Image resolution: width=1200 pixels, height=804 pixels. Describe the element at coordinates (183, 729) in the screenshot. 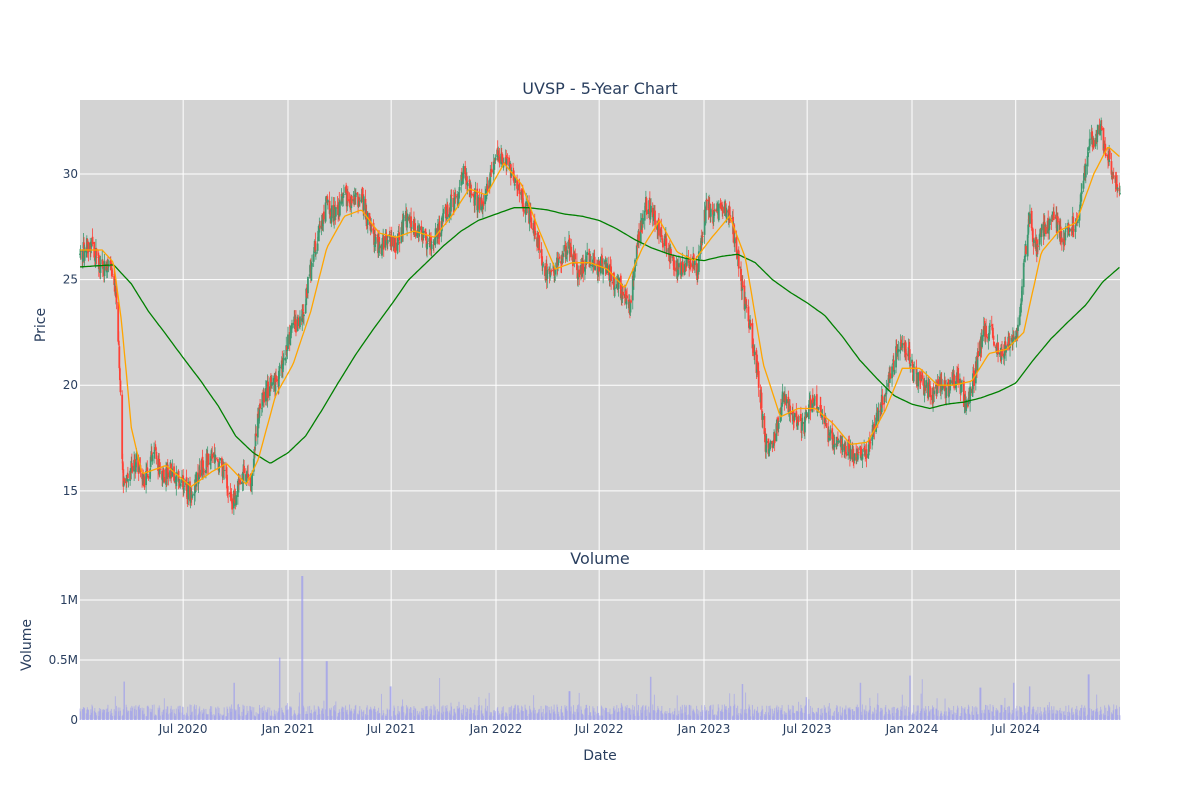

I see `x-tick-label: Jul 2020` at that location.